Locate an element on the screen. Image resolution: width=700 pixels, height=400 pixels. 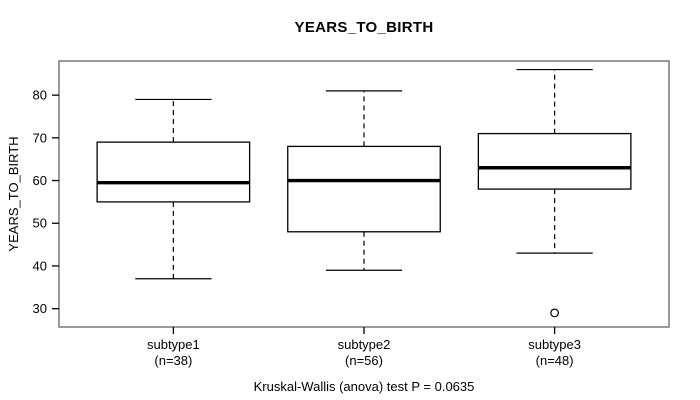
outlier-subtype3 is located at coordinates (555, 313).